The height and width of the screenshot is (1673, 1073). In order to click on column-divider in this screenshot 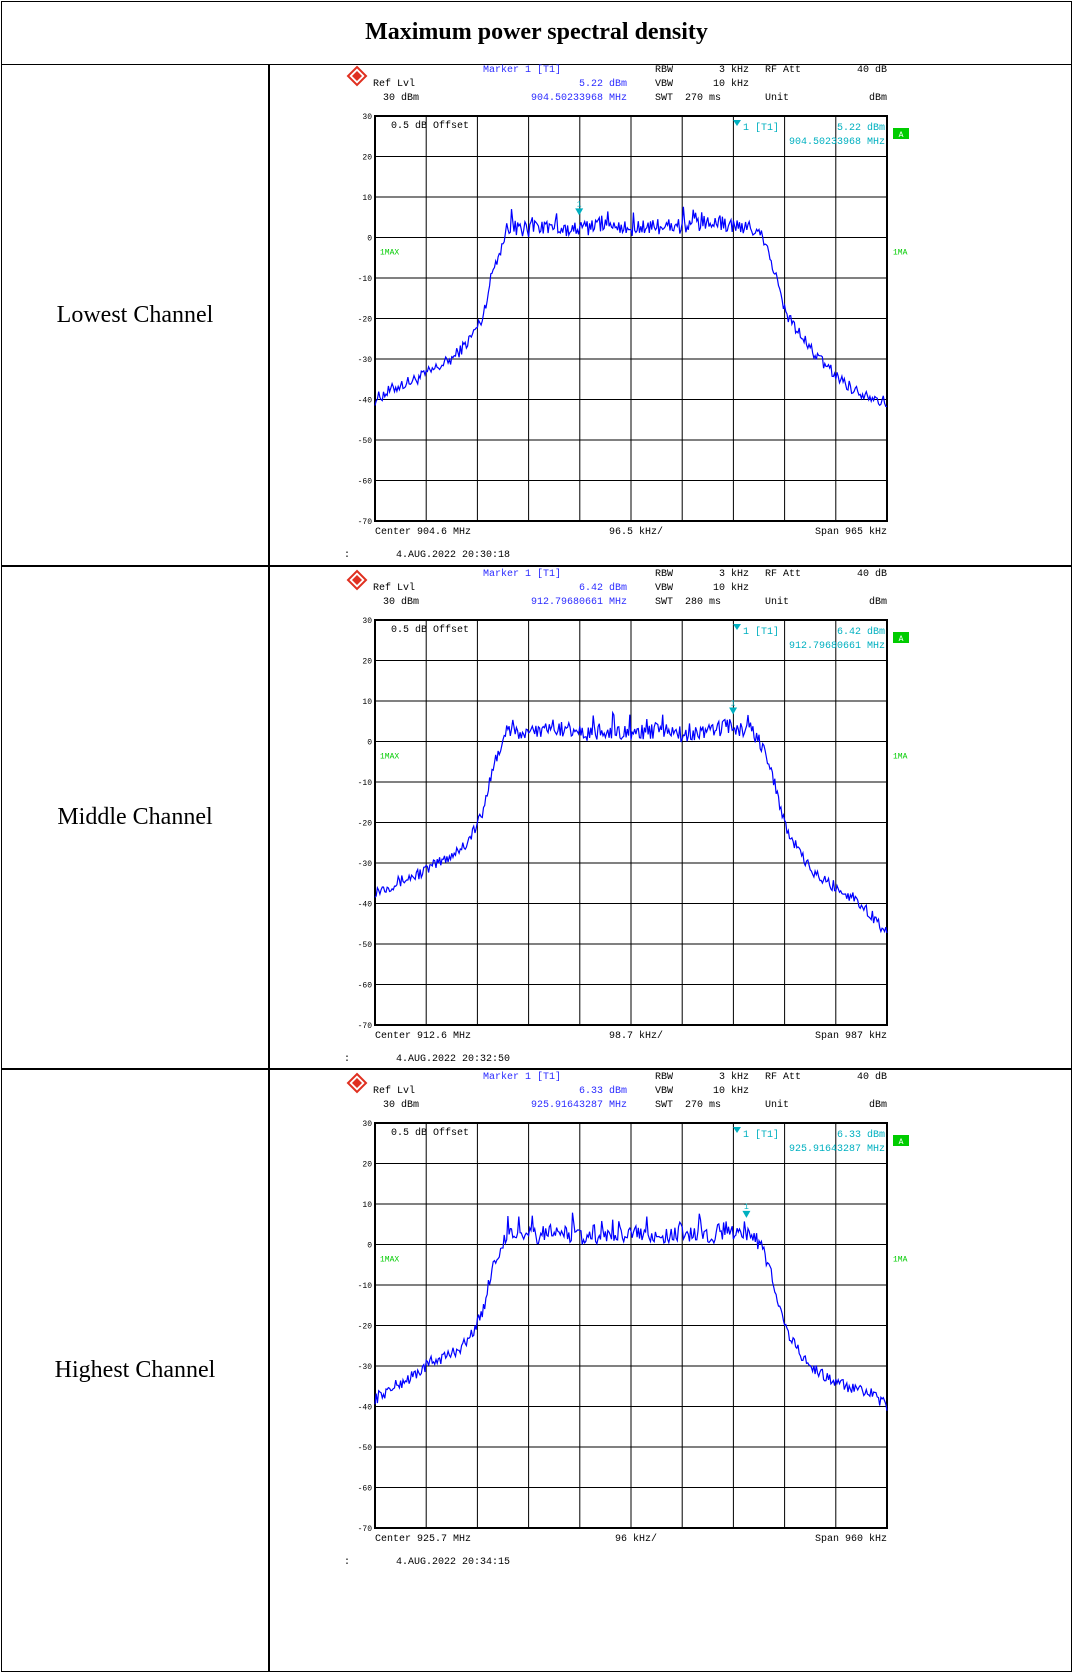, I will do `click(269, 868)`.